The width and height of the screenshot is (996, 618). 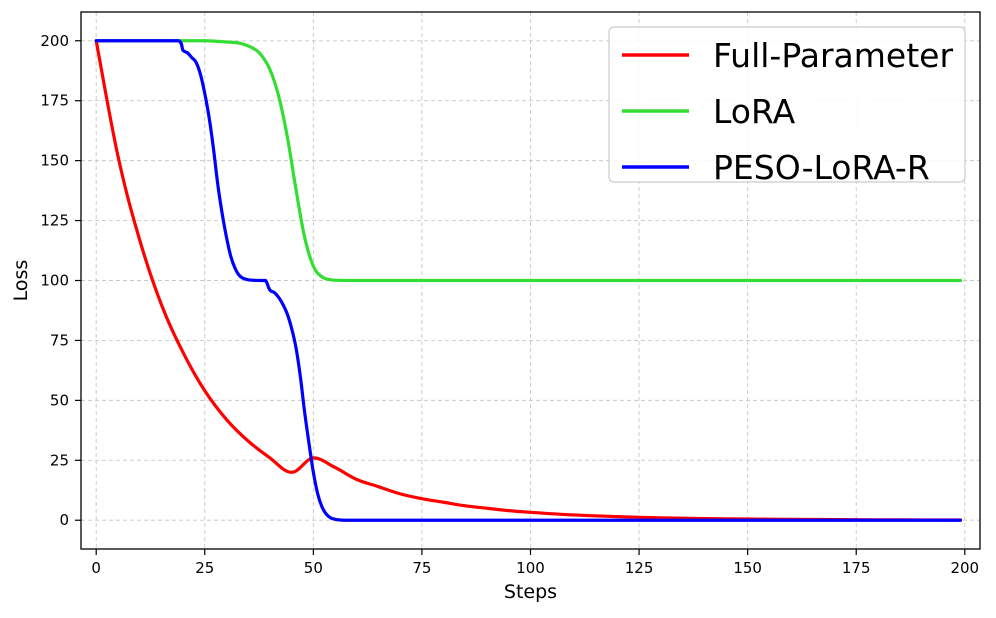 What do you see at coordinates (54, 161) in the screenshot?
I see `y-tick-label: 150` at bounding box center [54, 161].